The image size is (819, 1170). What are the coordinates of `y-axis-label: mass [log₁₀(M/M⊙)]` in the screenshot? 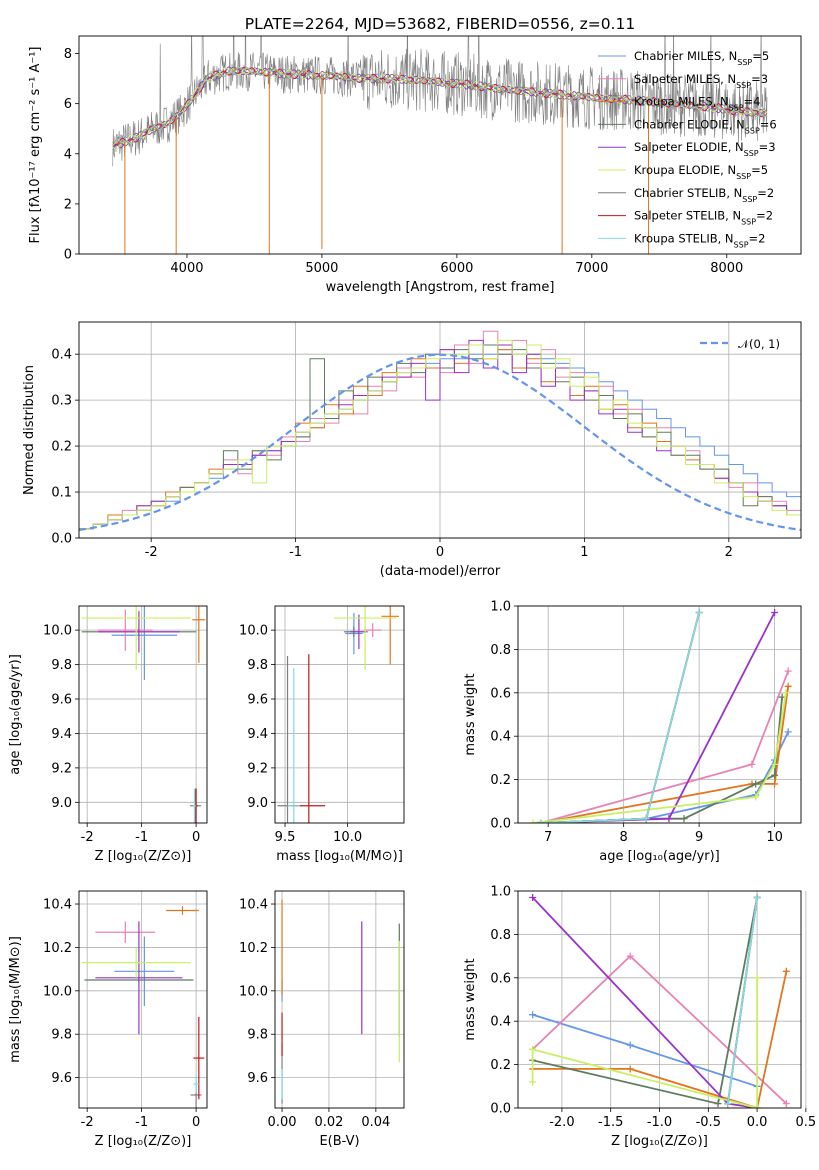 It's located at (15, 999).